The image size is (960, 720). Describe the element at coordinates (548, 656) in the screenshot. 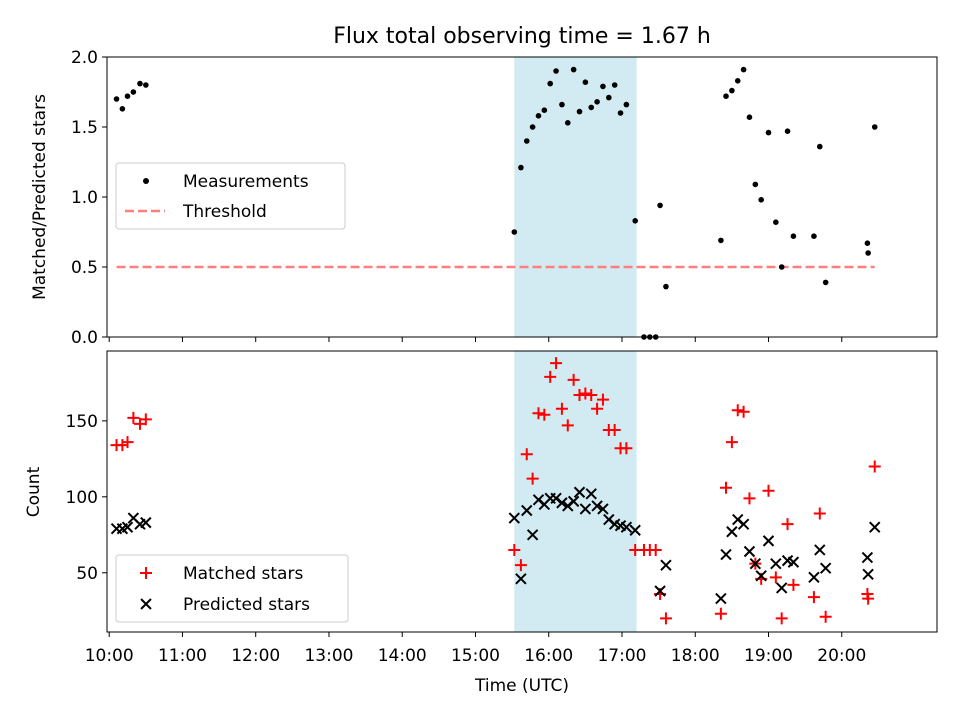

I see `x-tick-label: 16:00` at that location.